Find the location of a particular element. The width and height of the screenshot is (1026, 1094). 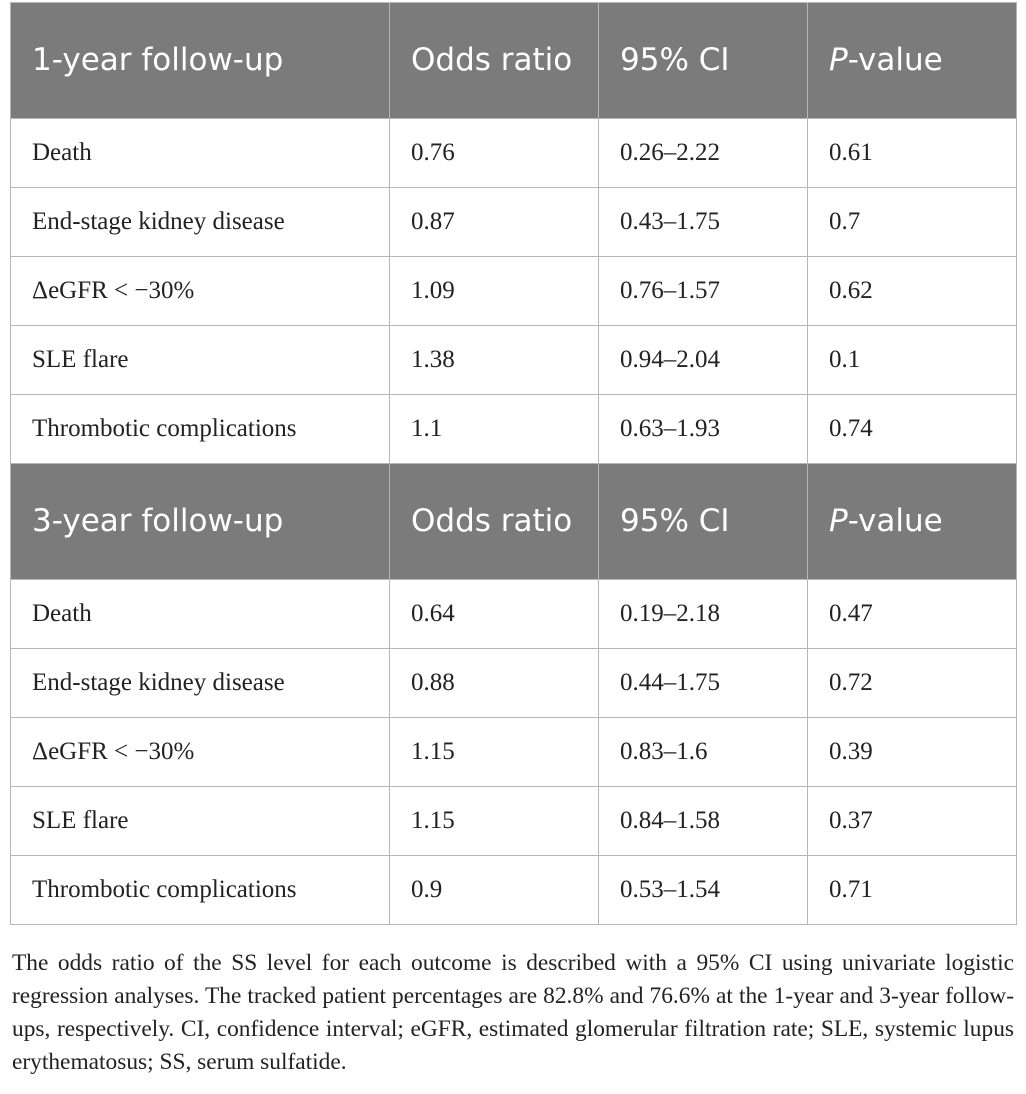

odds-ratio-cell: 1.1 is located at coordinates (494, 429).